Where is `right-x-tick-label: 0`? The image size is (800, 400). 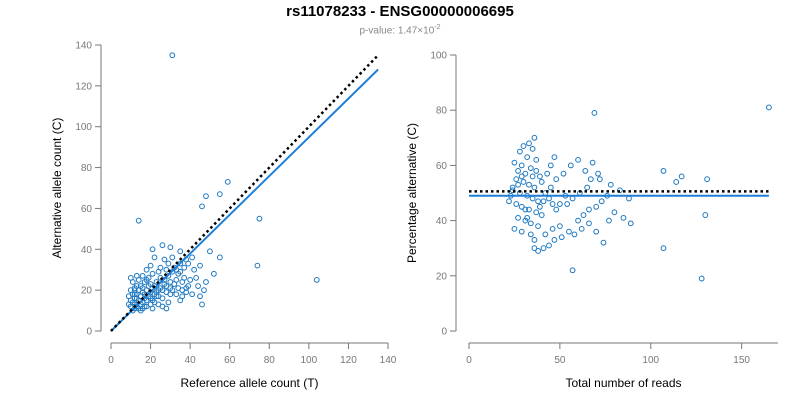 right-x-tick-label: 0 is located at coordinates (469, 360).